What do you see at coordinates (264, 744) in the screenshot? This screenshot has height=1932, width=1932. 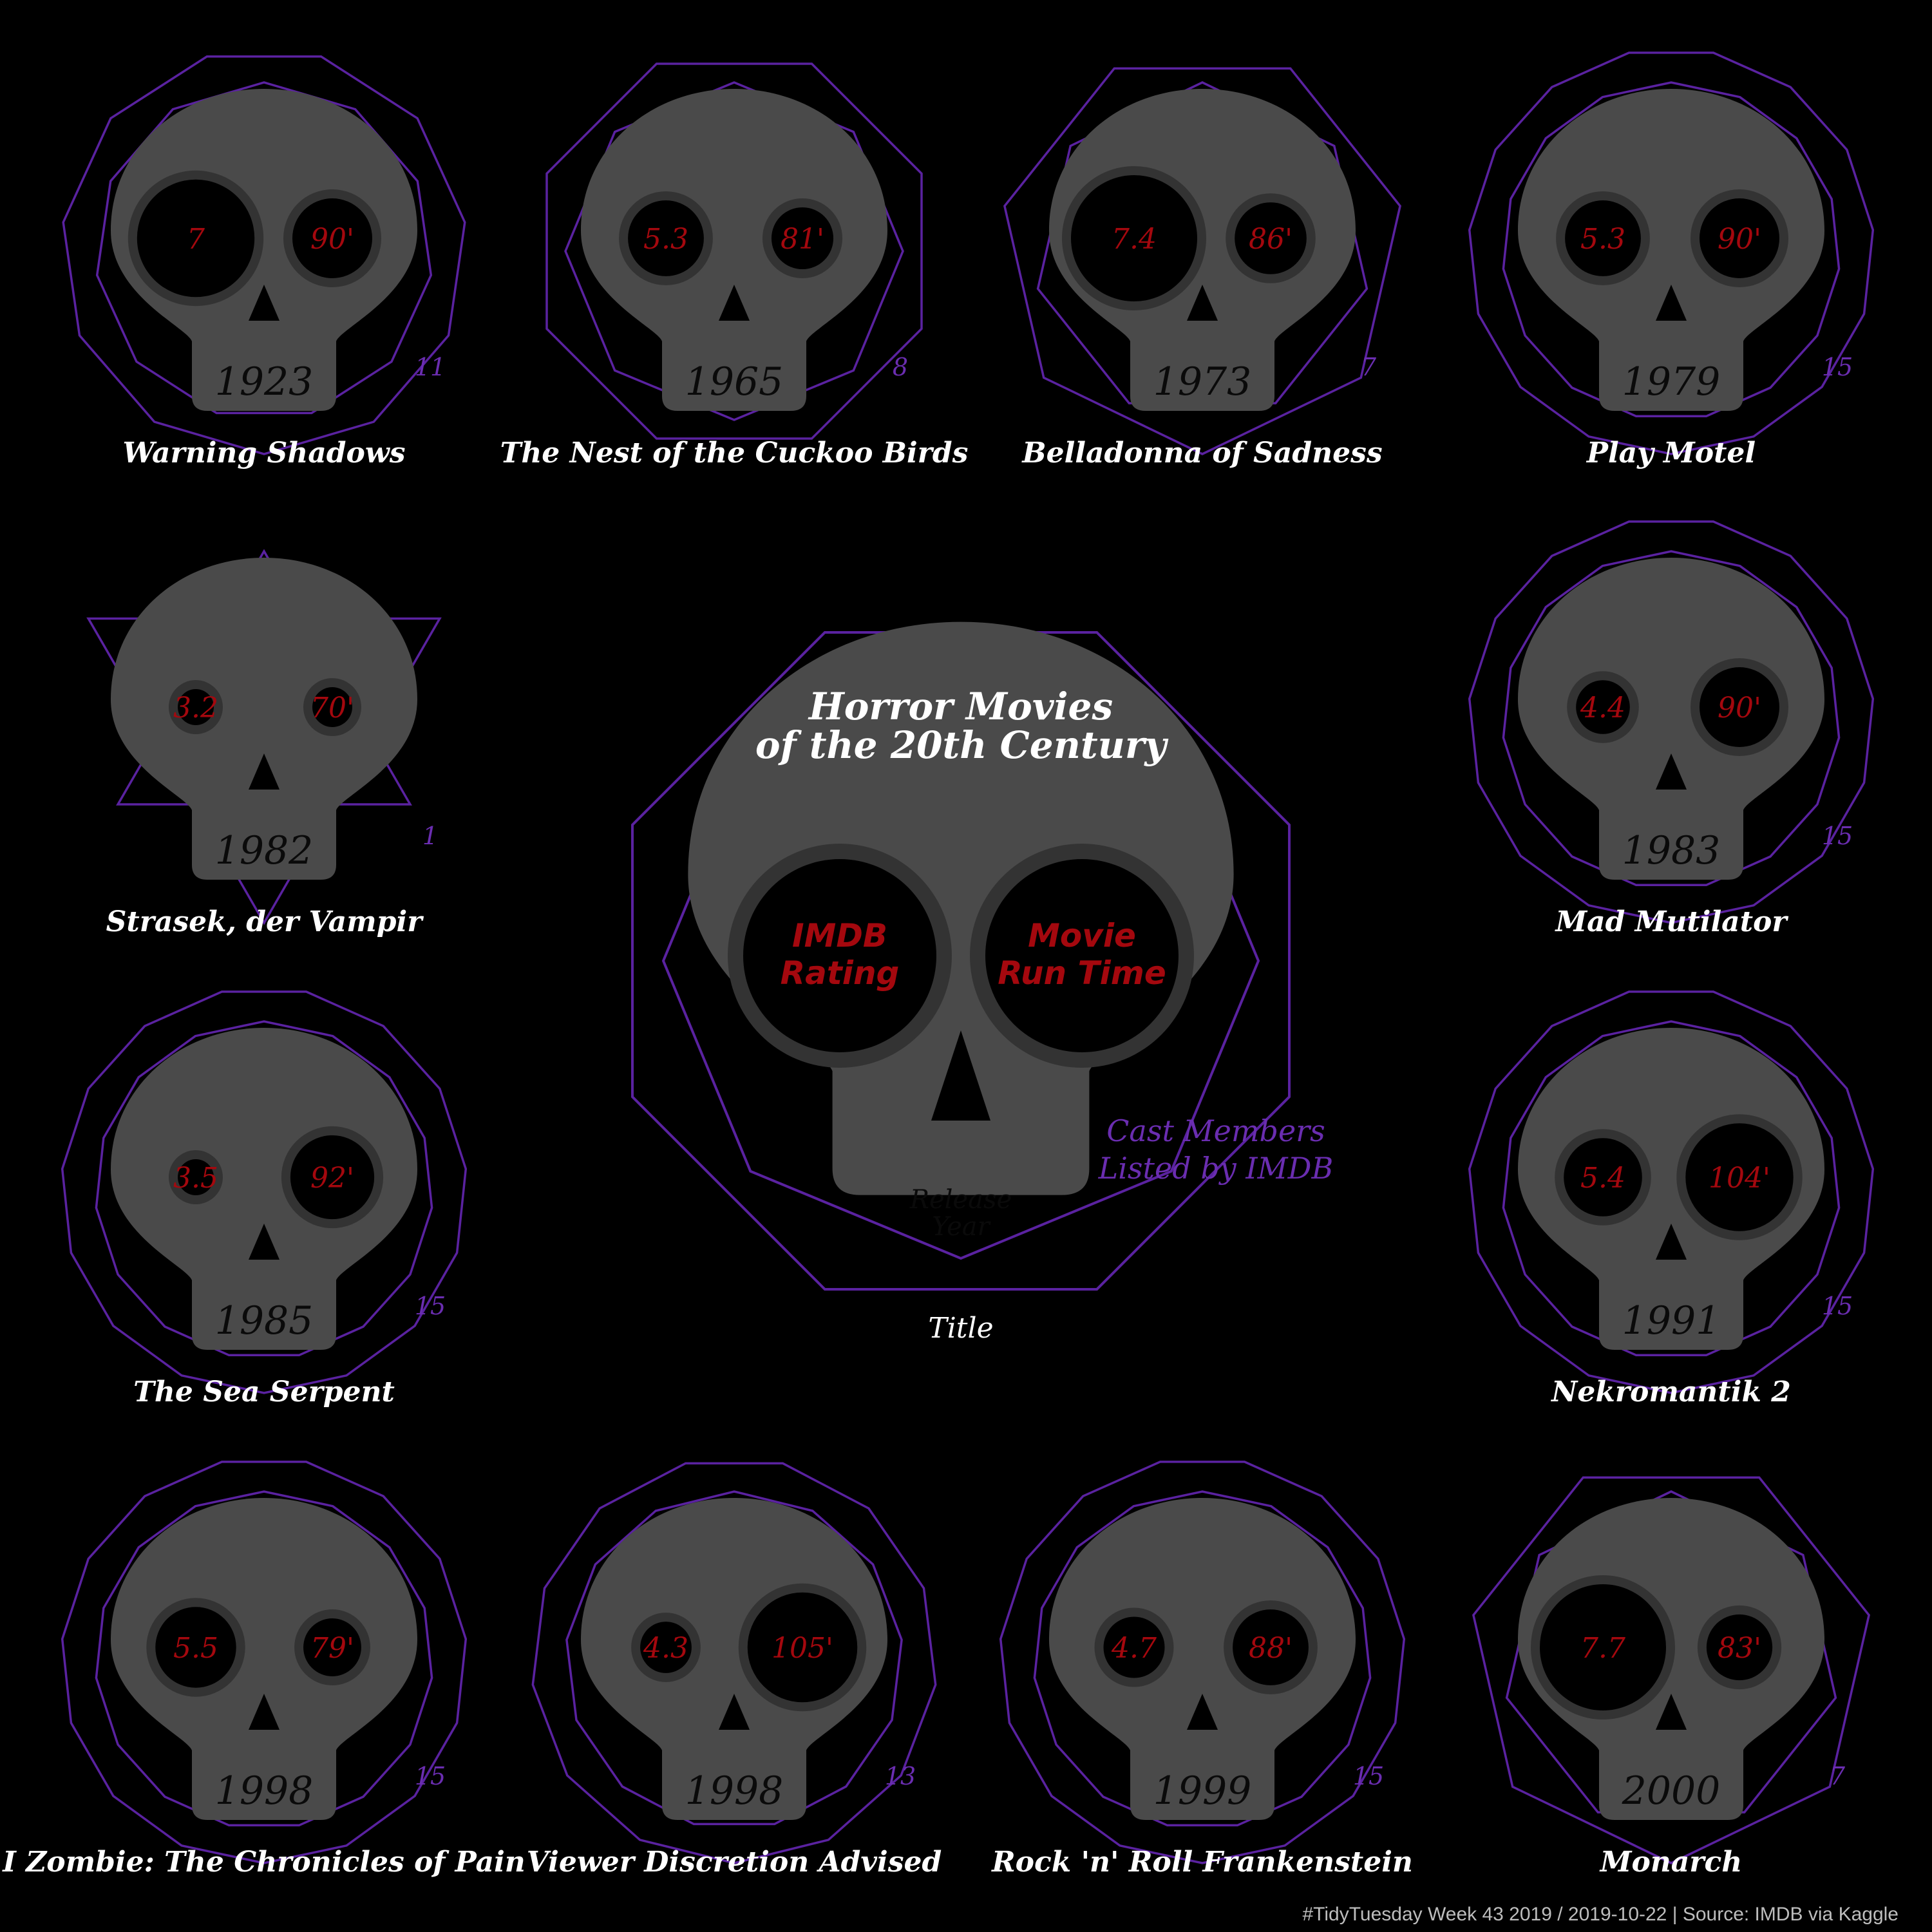 I see `movie-skull: 3.2 70' 1982 1 Strasek, der Vampir` at bounding box center [264, 744].